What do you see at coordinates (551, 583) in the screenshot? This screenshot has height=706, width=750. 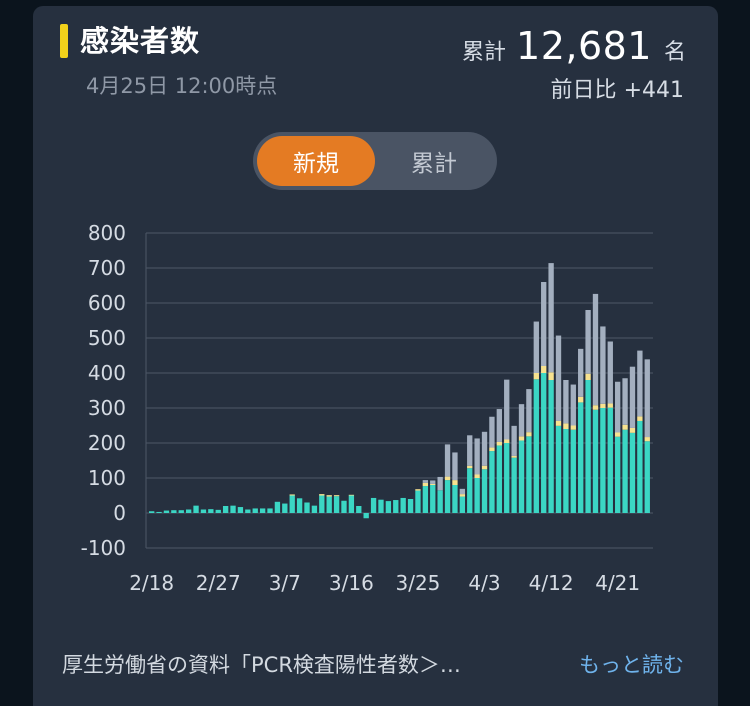 I see `x-tick-label: 4/12` at bounding box center [551, 583].